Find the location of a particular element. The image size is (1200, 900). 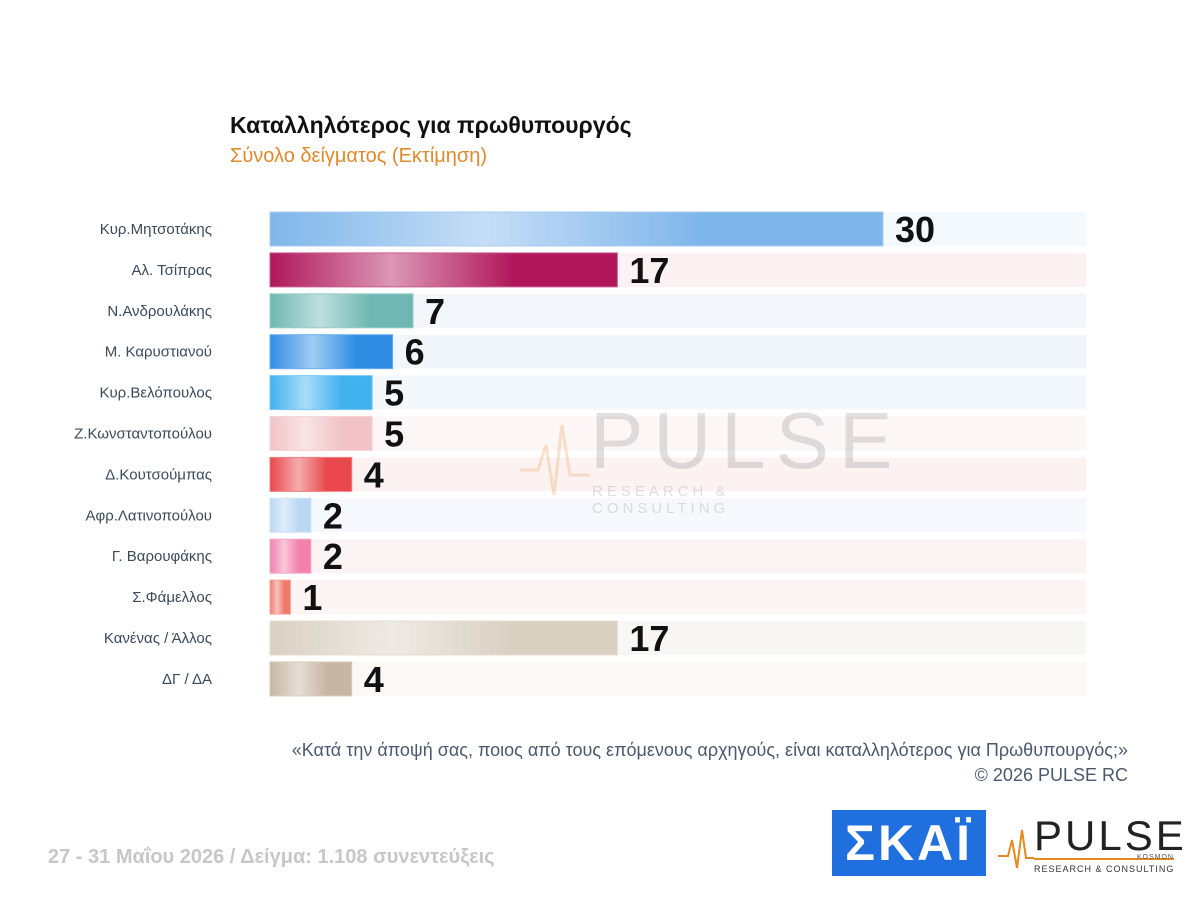

pulse-logo: PULSE KOSMON RESEARCH & CONSULTING is located at coordinates (1091, 844).